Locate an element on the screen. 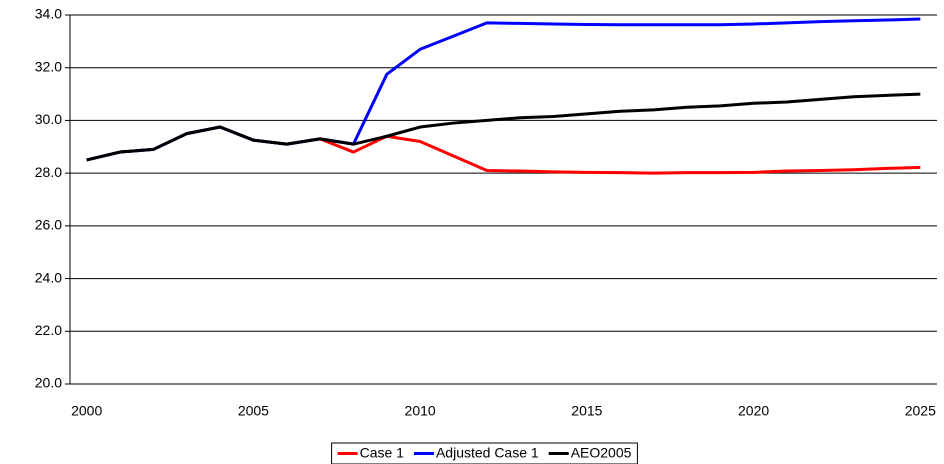  legend-label: Case 1 is located at coordinates (382, 453).